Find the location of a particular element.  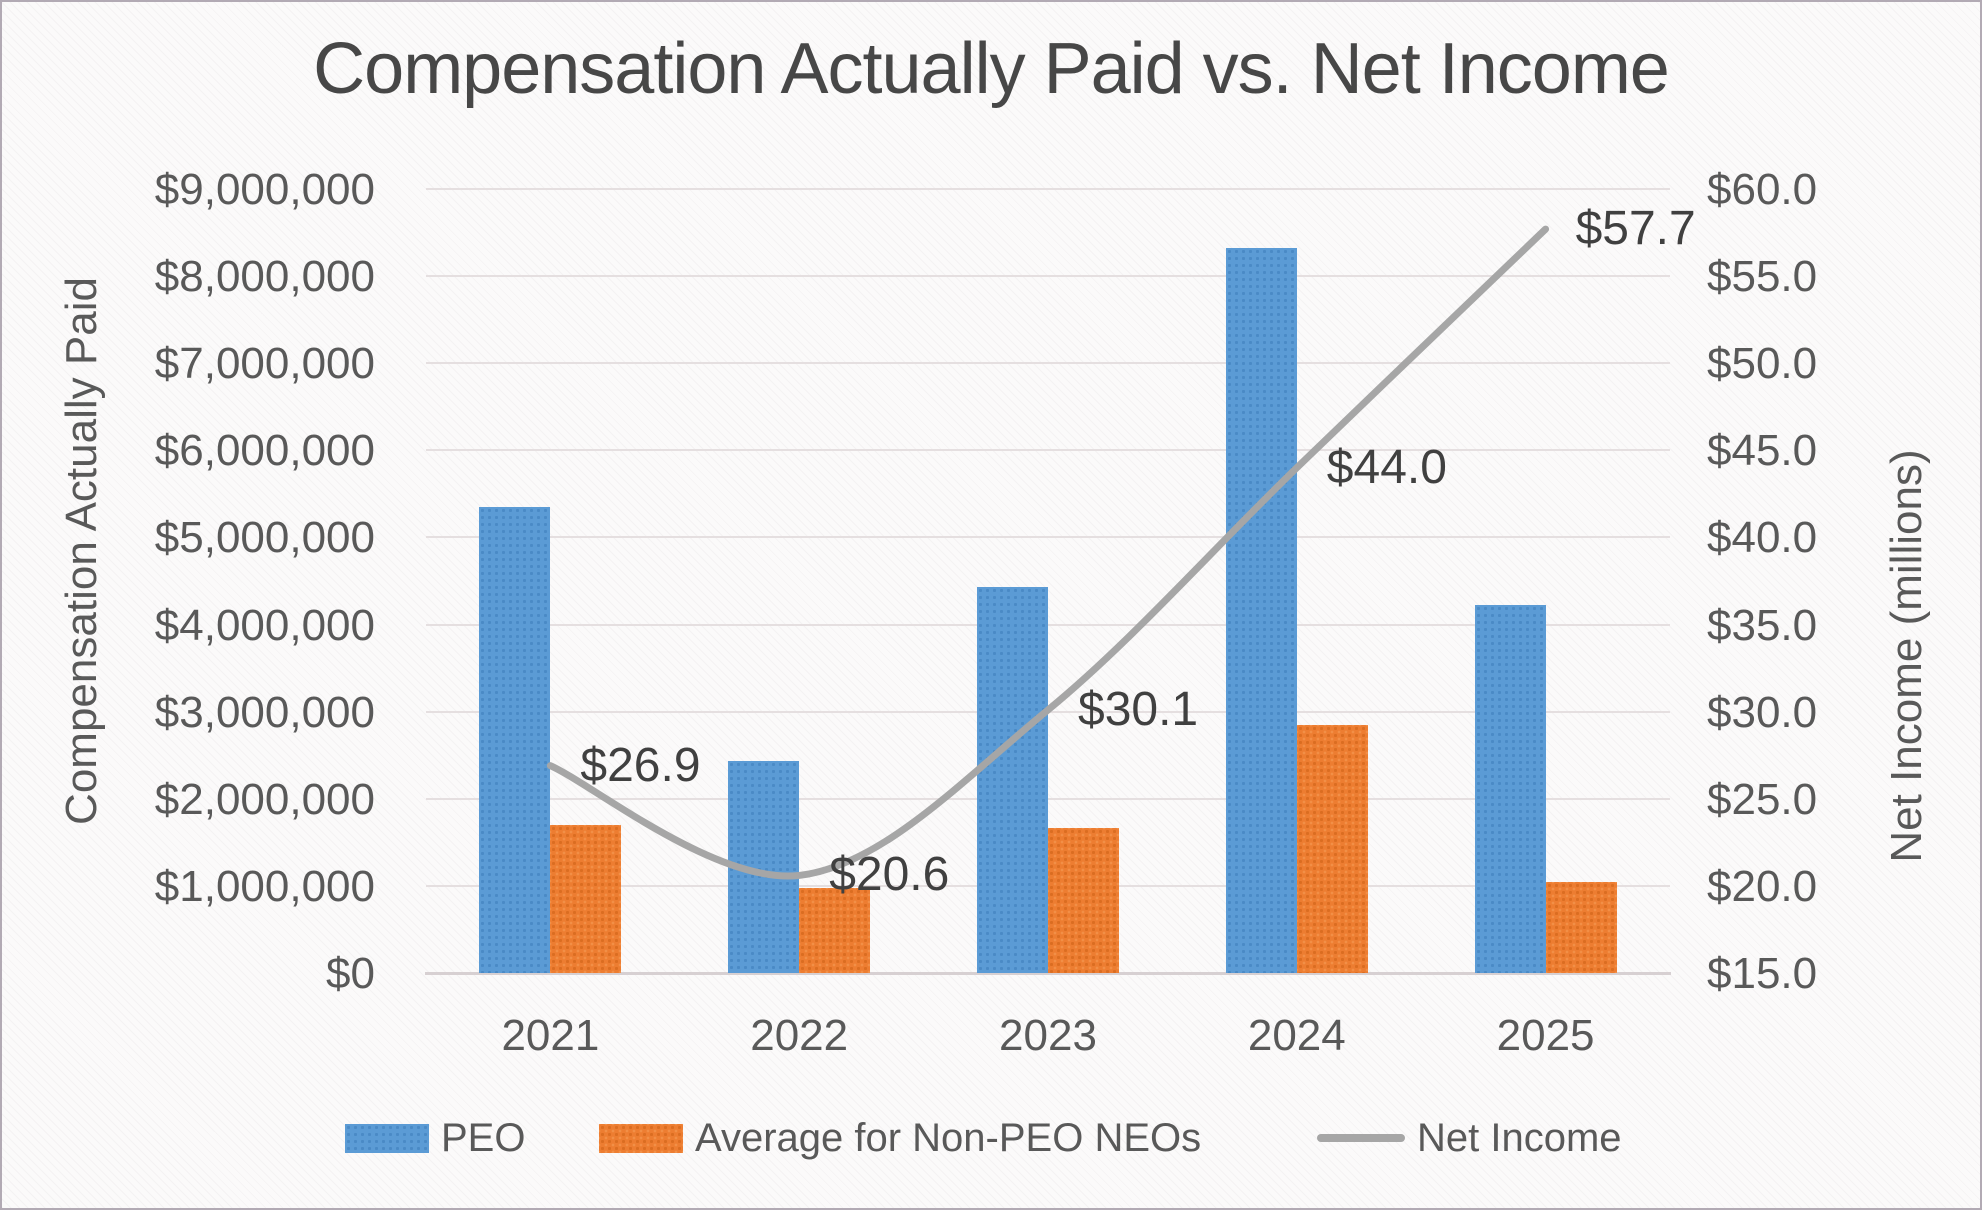

y-axis-tick-right: $20.0 is located at coordinates (1762, 886).